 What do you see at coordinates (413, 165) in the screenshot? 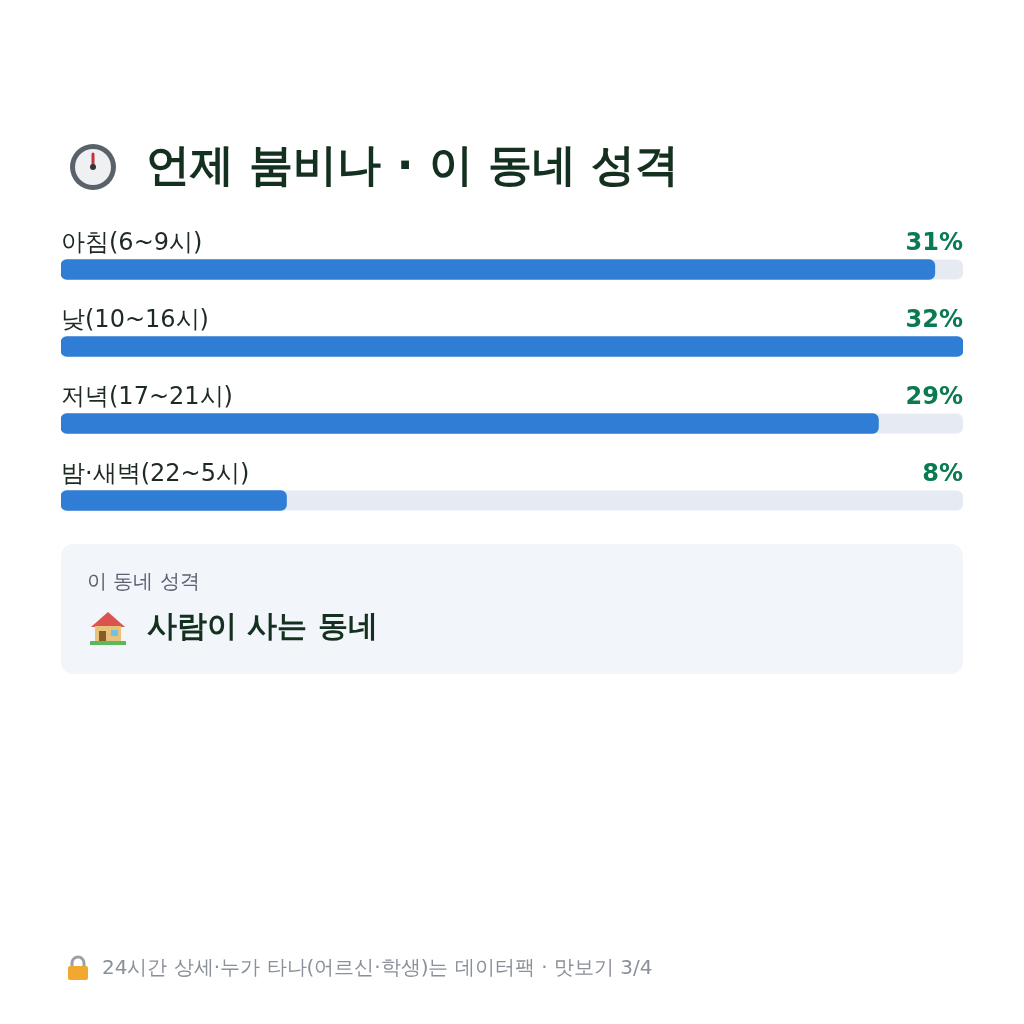
I see `chart-title: 언제 붐비나 · 이 동네 성격` at bounding box center [413, 165].